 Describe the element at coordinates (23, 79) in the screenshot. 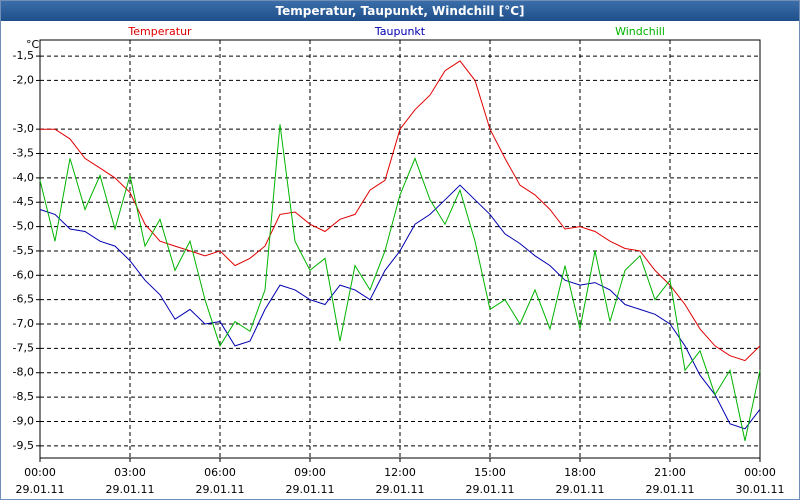

I see `y-tick-label: -2,0` at that location.